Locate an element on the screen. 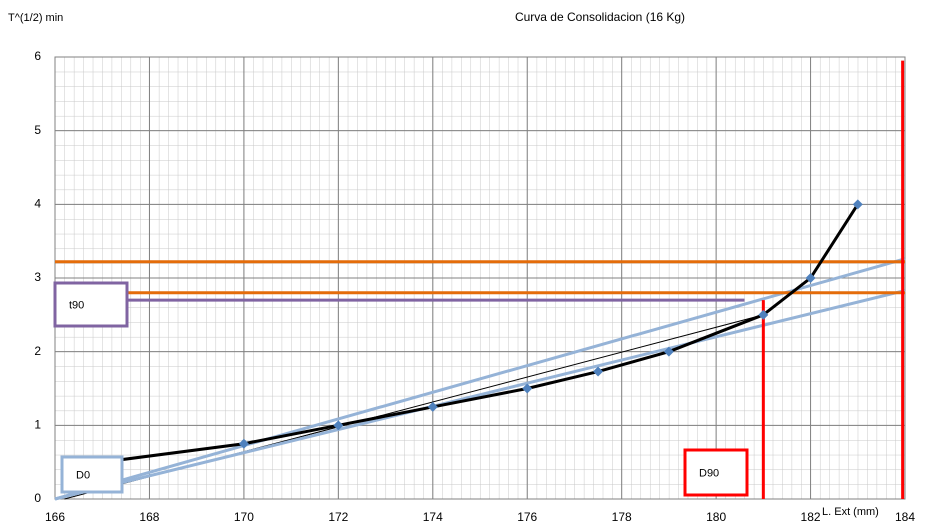 Image resolution: width=934 pixels, height=528 pixels. y-tick-label: 2 is located at coordinates (37, 351).